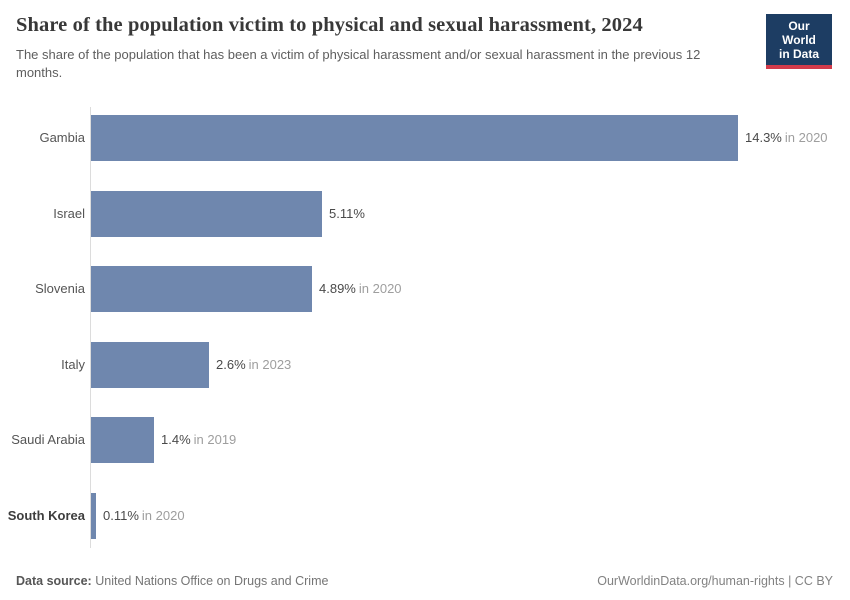  What do you see at coordinates (425, 289) in the screenshot?
I see `chart-row: Slovenia 4.89% in 2020` at bounding box center [425, 289].